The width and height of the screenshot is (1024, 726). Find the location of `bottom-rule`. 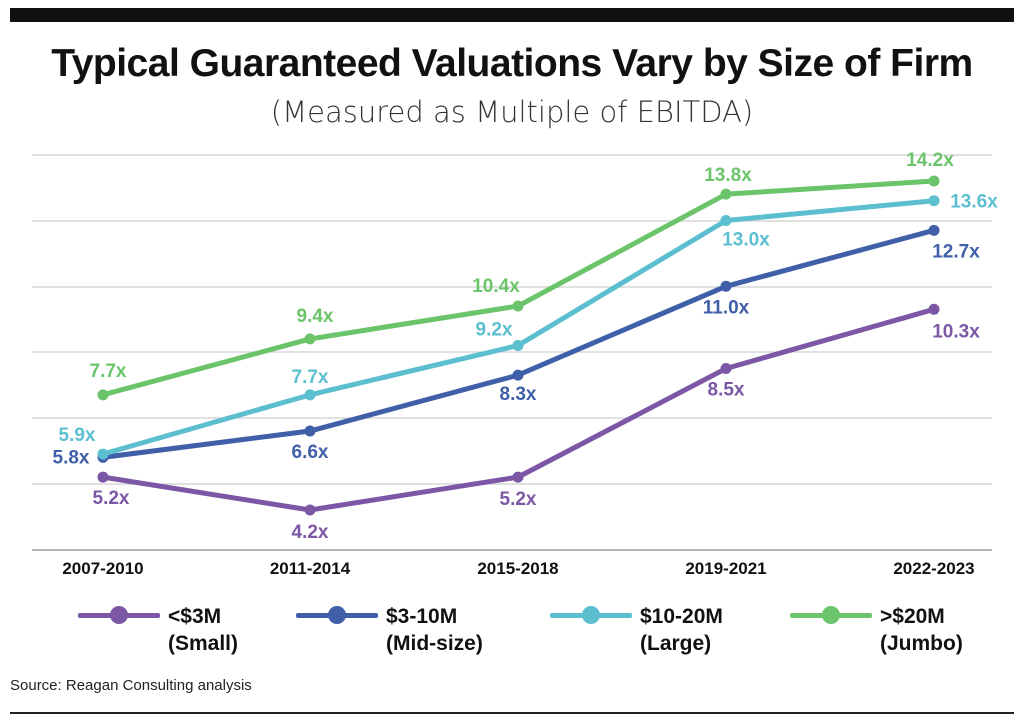

bottom-rule is located at coordinates (512, 713).